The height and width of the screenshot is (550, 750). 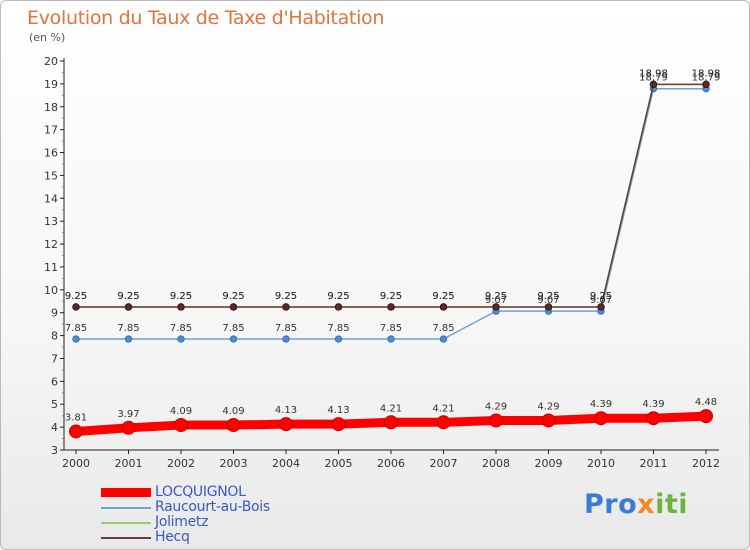 I want to click on data-label: 4.21, so click(x=443, y=408).